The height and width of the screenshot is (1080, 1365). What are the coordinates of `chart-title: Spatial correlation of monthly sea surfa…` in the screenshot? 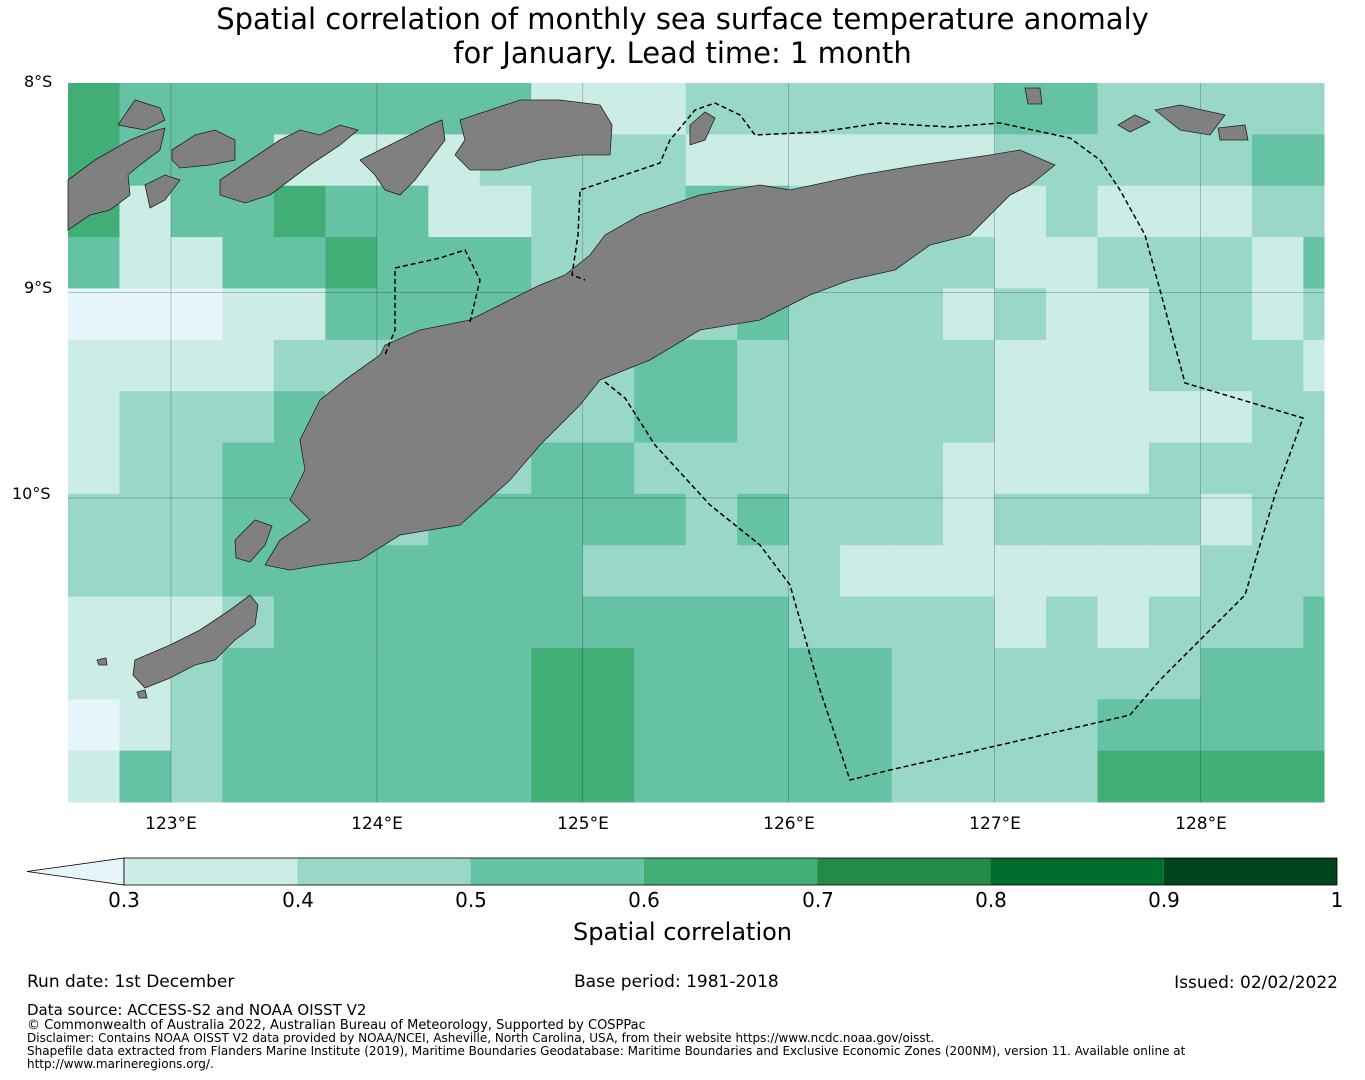 It's located at (682, 36).